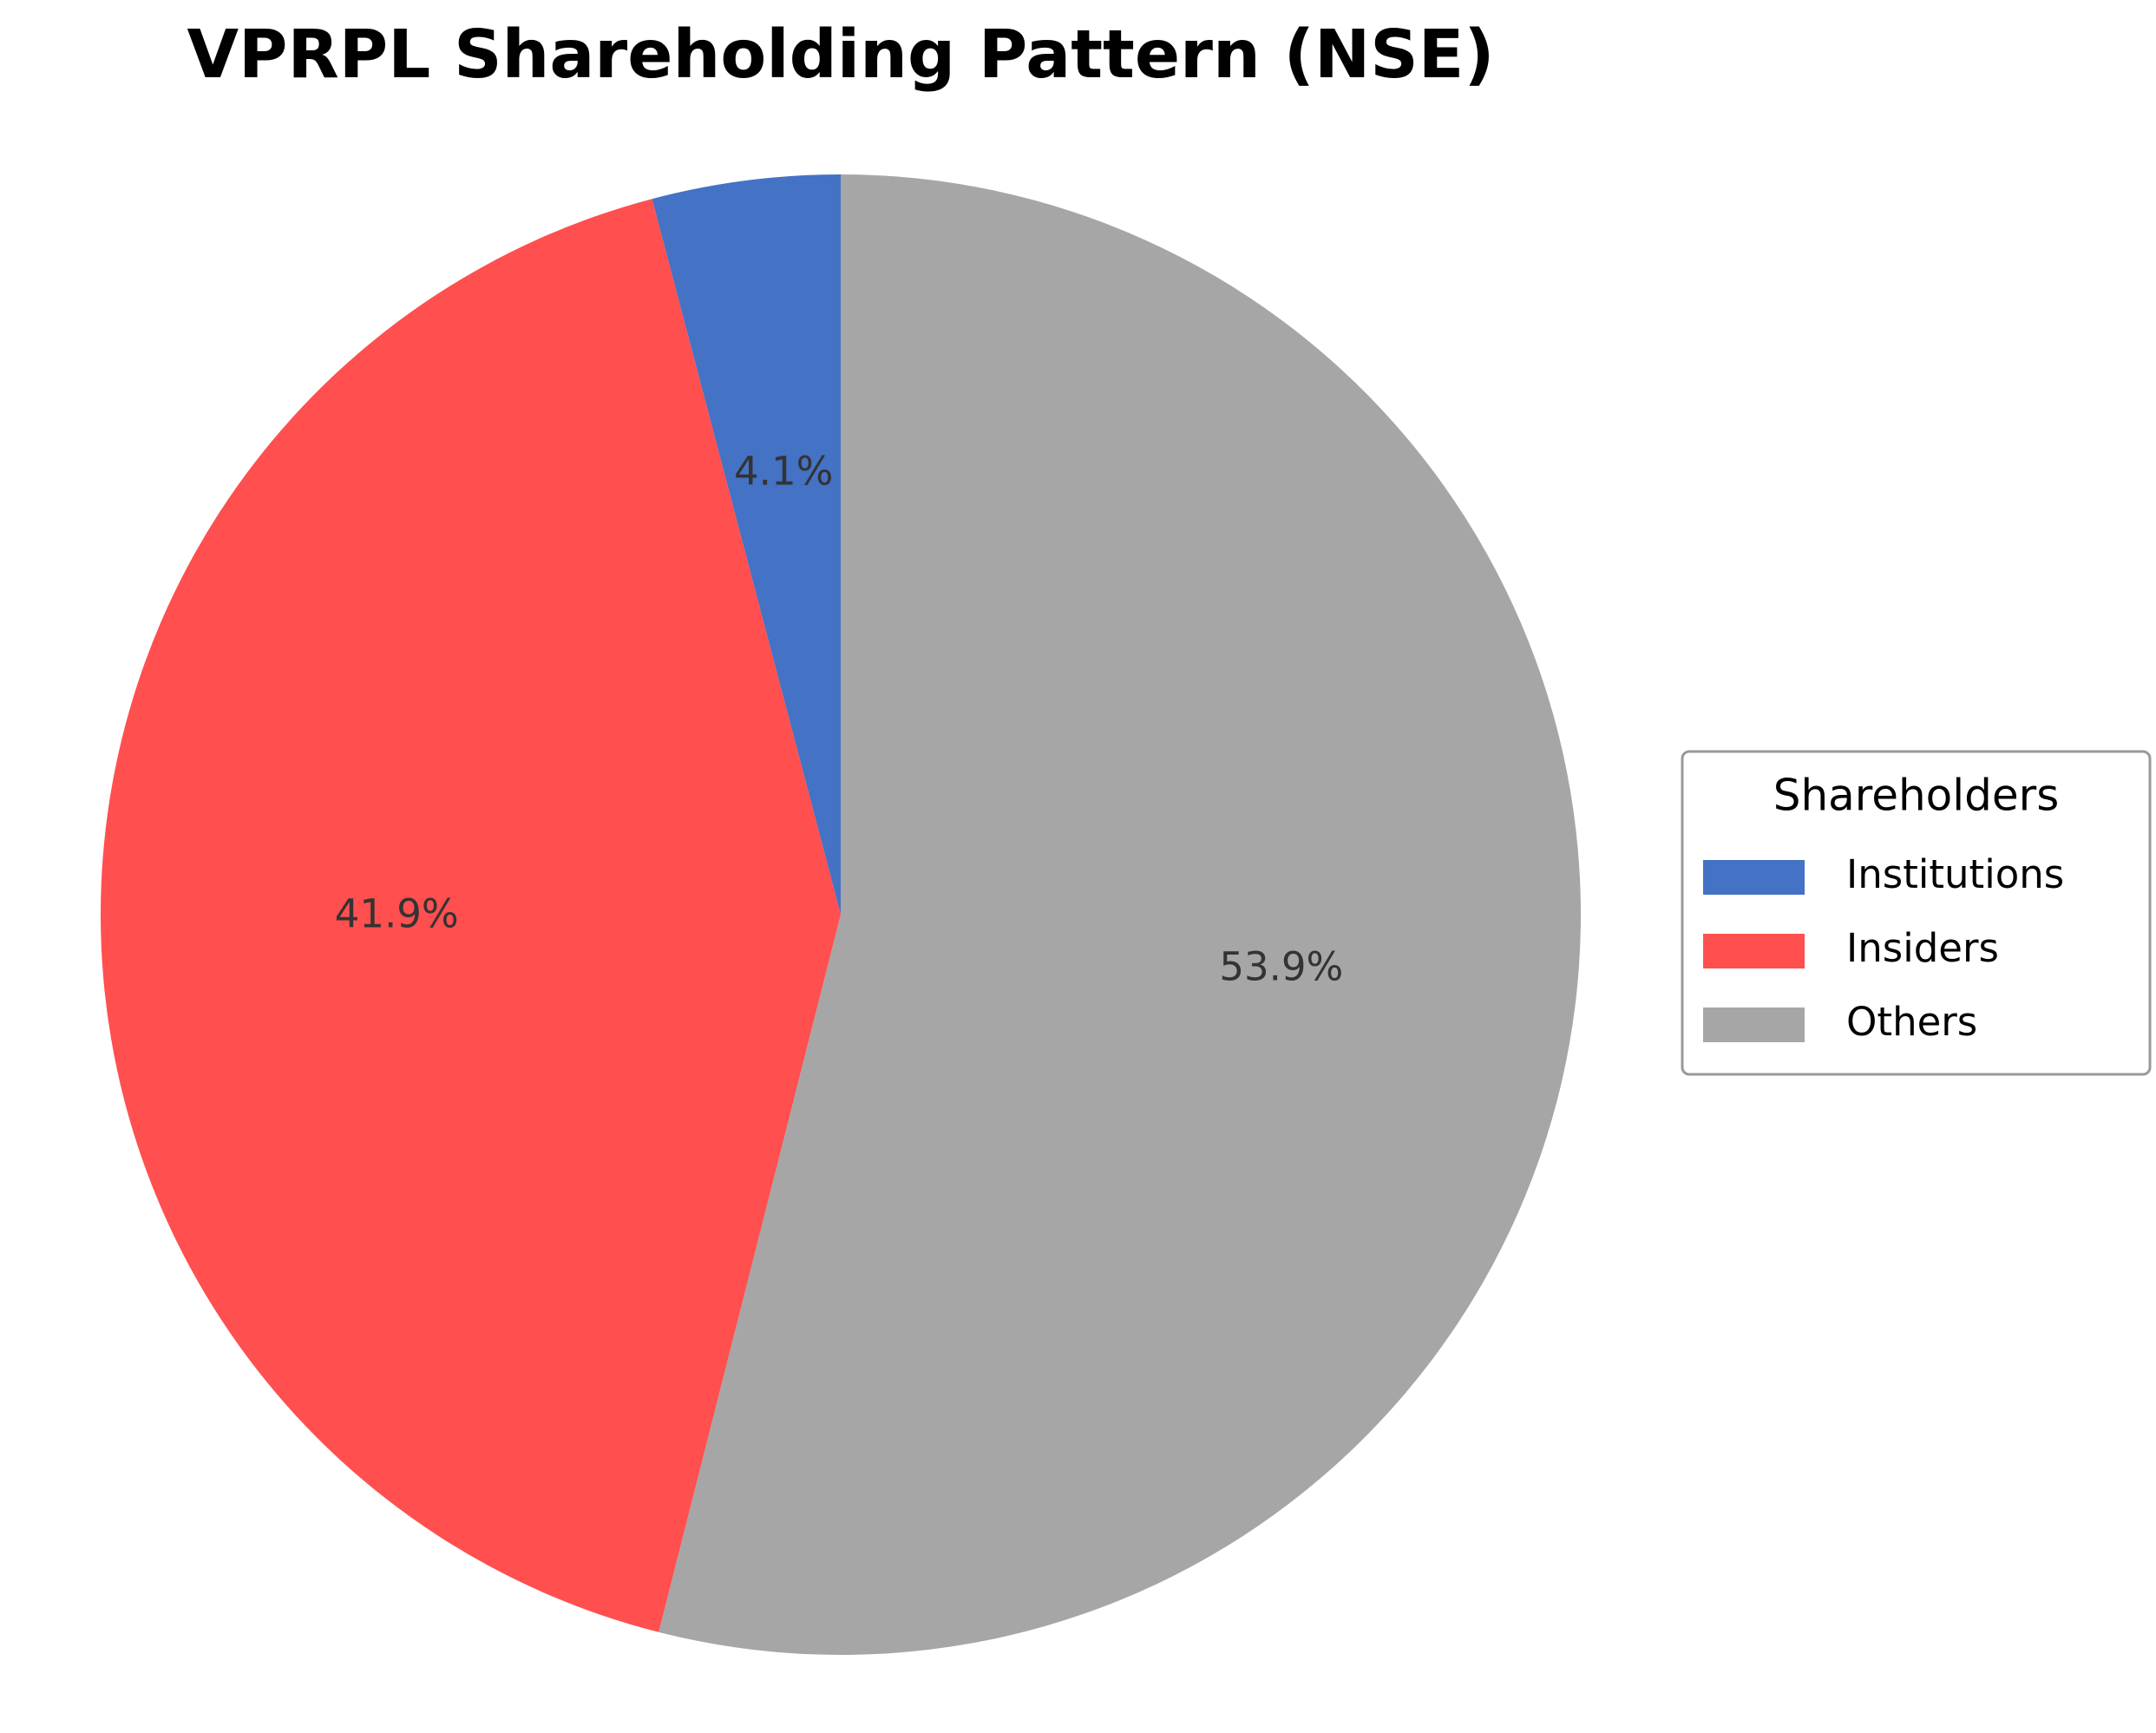 This screenshot has height=1733, width=2156. Describe the element at coordinates (1916, 796) in the screenshot. I see `legend-title: Shareholders` at that location.